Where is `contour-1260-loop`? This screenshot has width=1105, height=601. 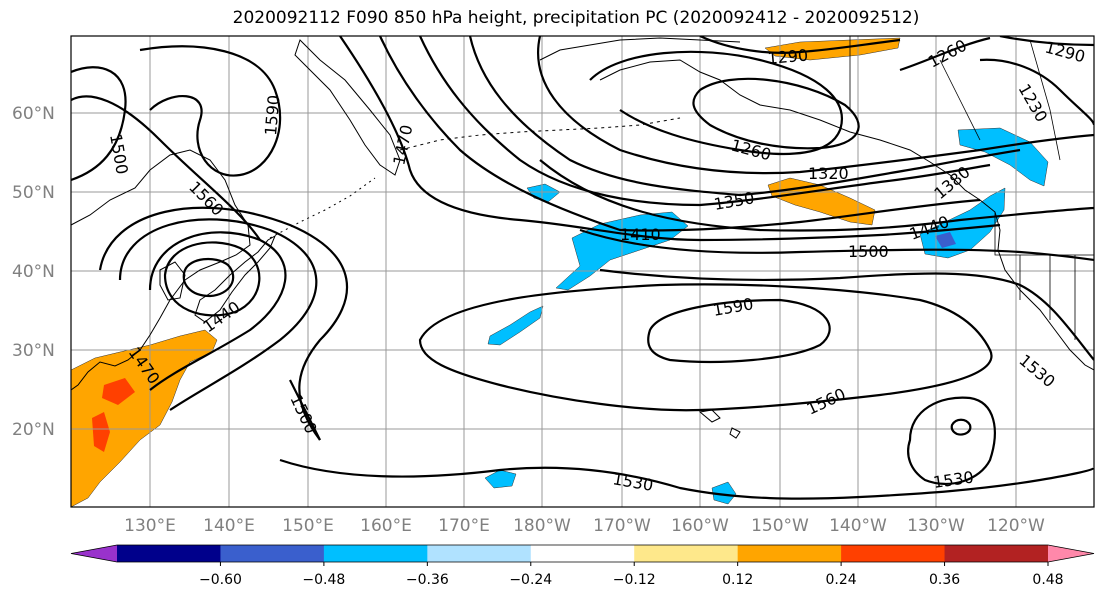 contour-1260-loop is located at coordinates (776, 113).